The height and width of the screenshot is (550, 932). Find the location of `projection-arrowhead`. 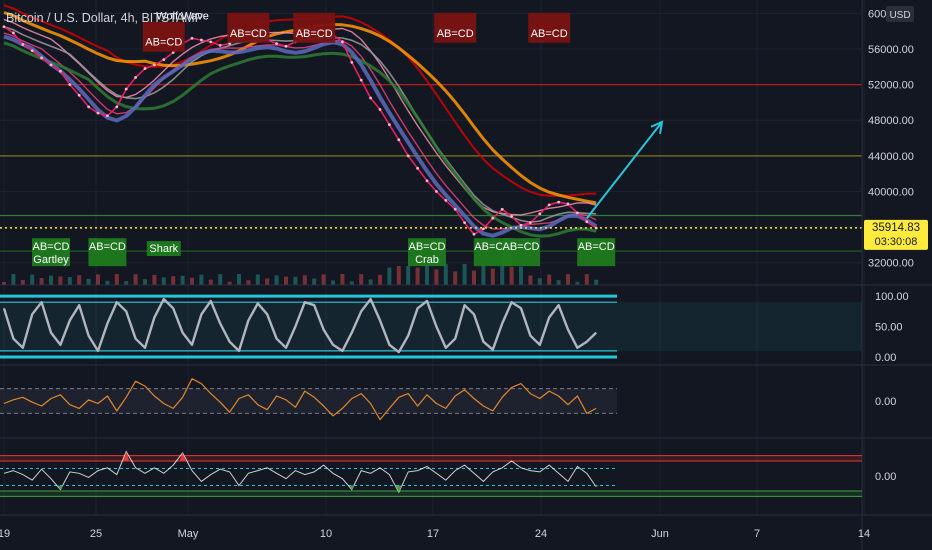

projection-arrowhead is located at coordinates (657, 127).